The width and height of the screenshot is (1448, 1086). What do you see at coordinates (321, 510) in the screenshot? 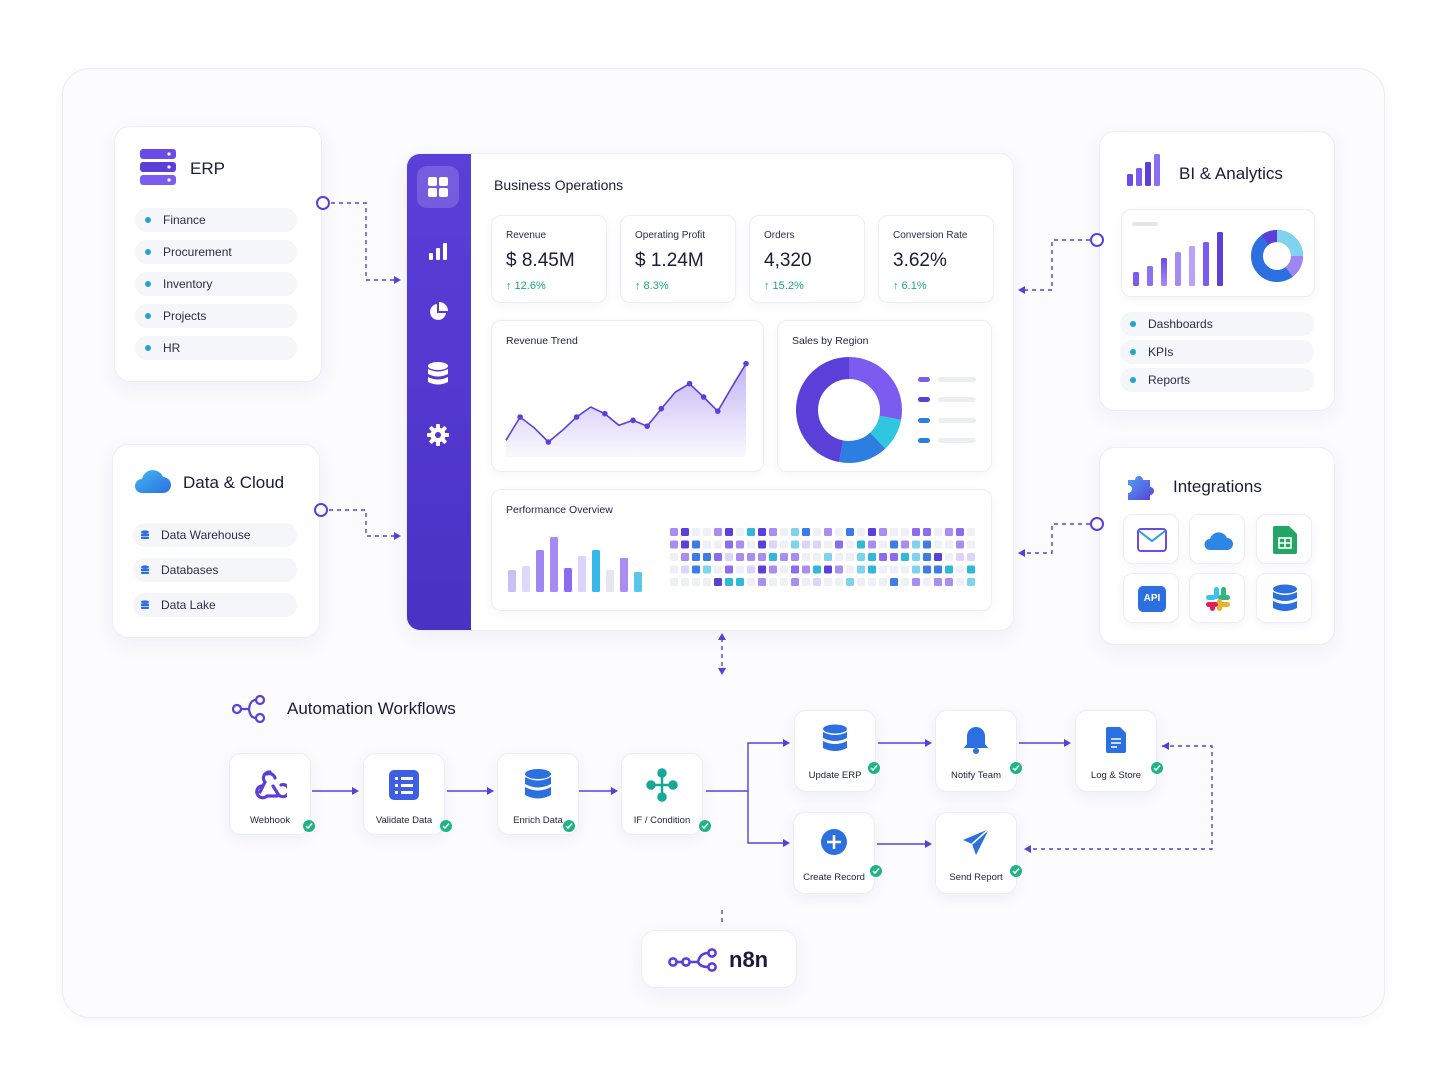
I see `data-cloud-connector` at bounding box center [321, 510].